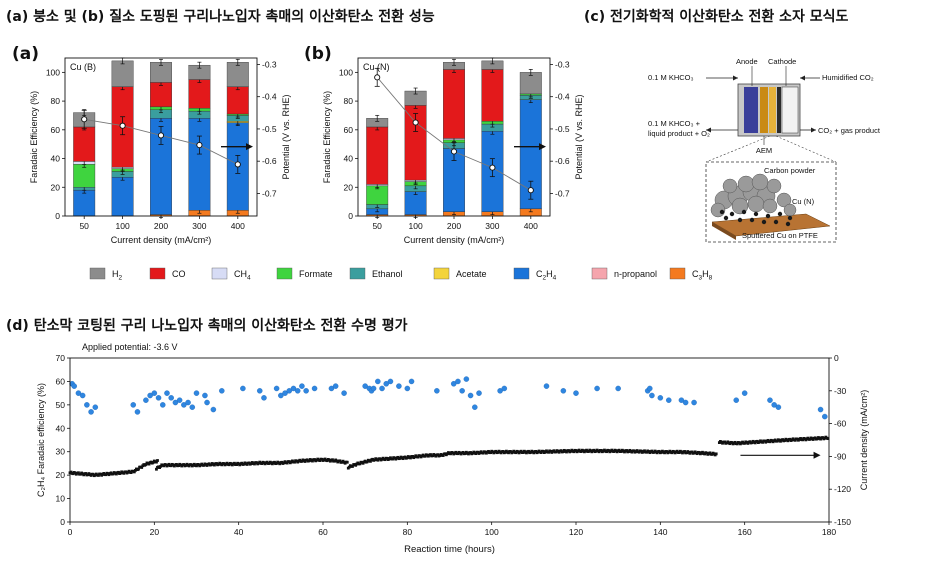 The width and height of the screenshot is (940, 583). I want to click on label-cathode: Cathode, so click(782, 61).